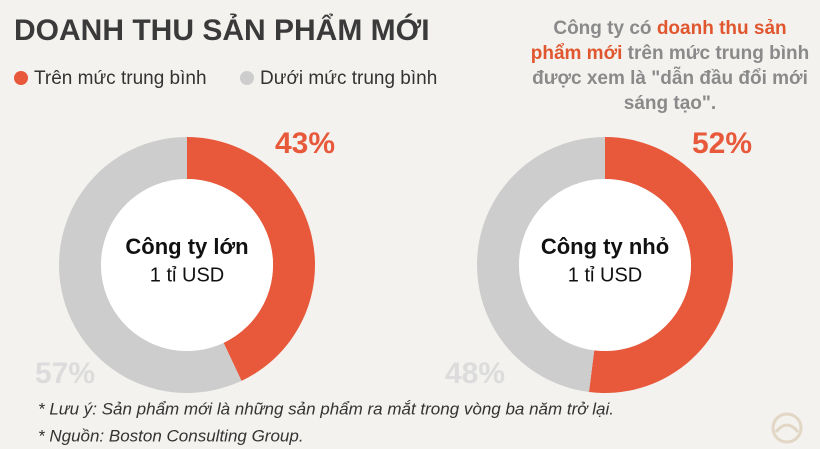 This screenshot has width=820, height=449. Describe the element at coordinates (605, 28) in the screenshot. I see `annotation-text: Công ty có` at that location.